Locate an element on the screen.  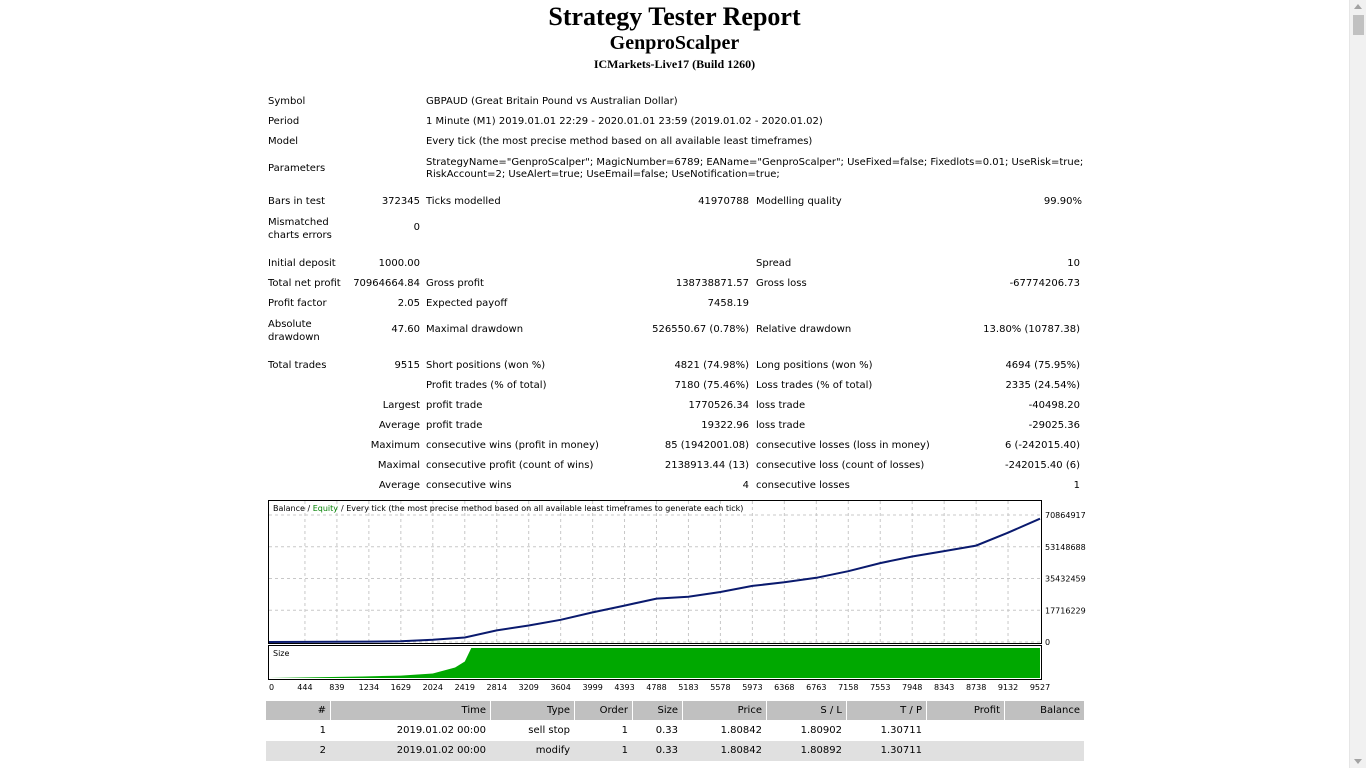
col-header: Balance is located at coordinates (1044, 710).